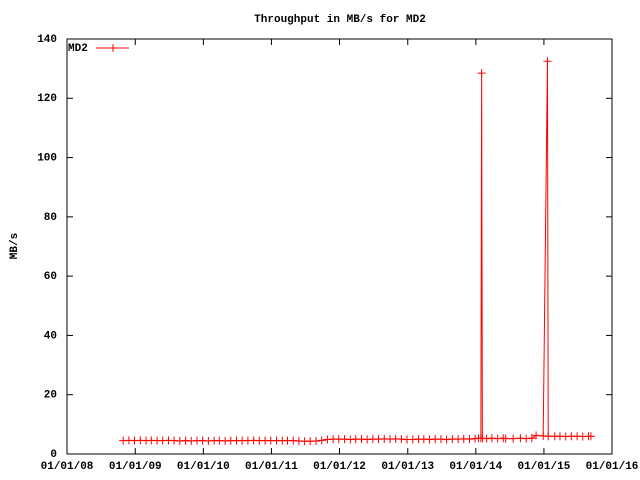 The image size is (640, 480). Describe the element at coordinates (53, 455) in the screenshot. I see `y-tick-label: 0` at that location.